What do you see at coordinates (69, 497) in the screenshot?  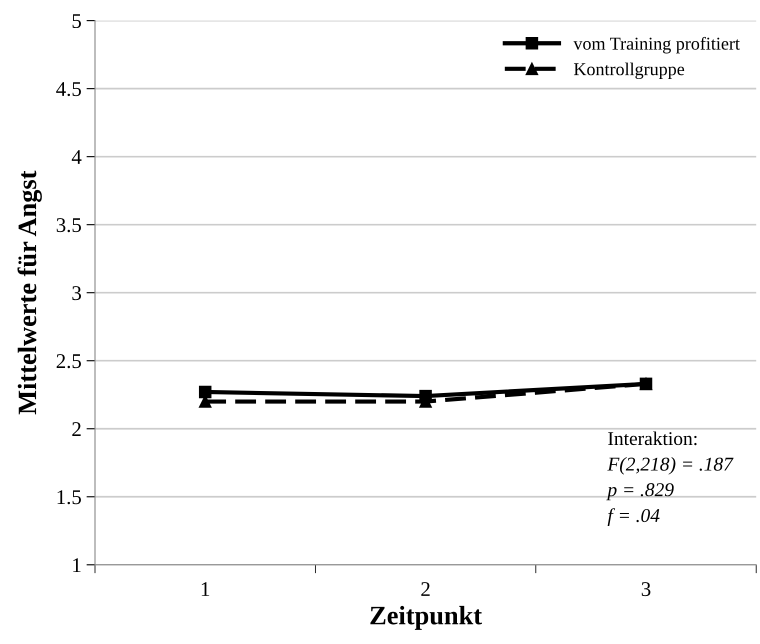 I see `y-tick-label: 1.5` at bounding box center [69, 497].